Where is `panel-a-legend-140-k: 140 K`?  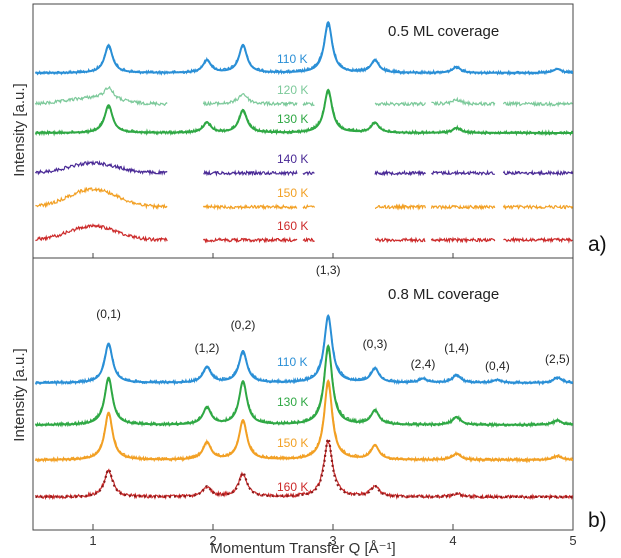
panel-a-legend-140-k: 140 K is located at coordinates (292, 159).